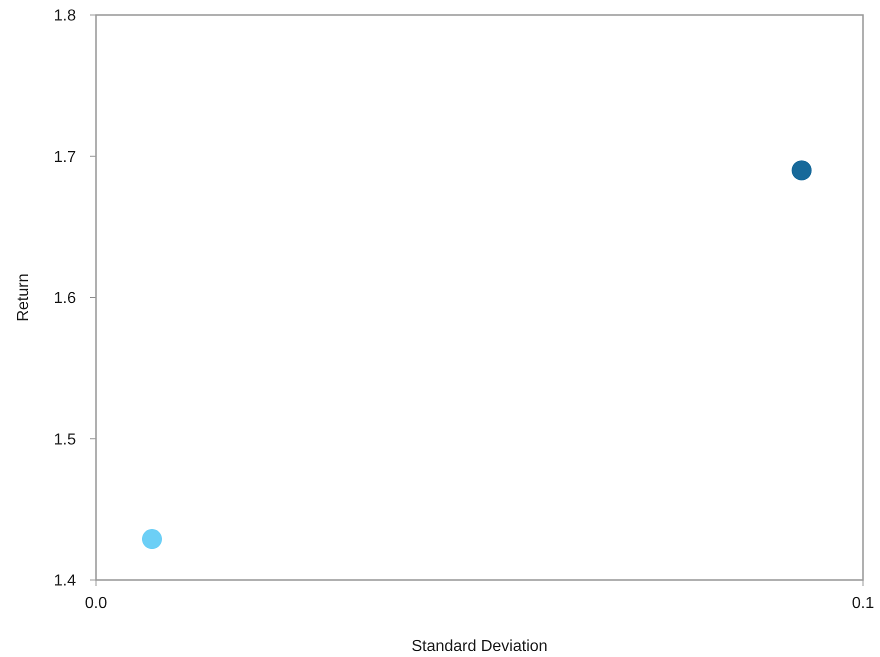 Image resolution: width=880 pixels, height=657 pixels. I want to click on x-tick-label: 0.1, so click(863, 603).